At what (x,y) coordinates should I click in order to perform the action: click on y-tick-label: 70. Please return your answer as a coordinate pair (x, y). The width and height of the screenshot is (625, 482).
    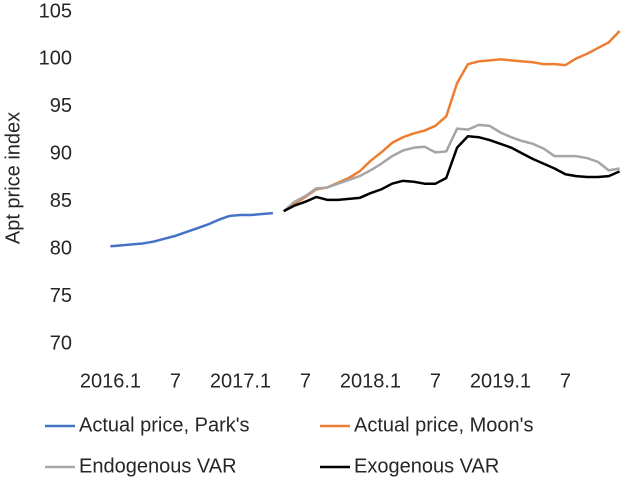
    Looking at the image, I should click on (61, 343).